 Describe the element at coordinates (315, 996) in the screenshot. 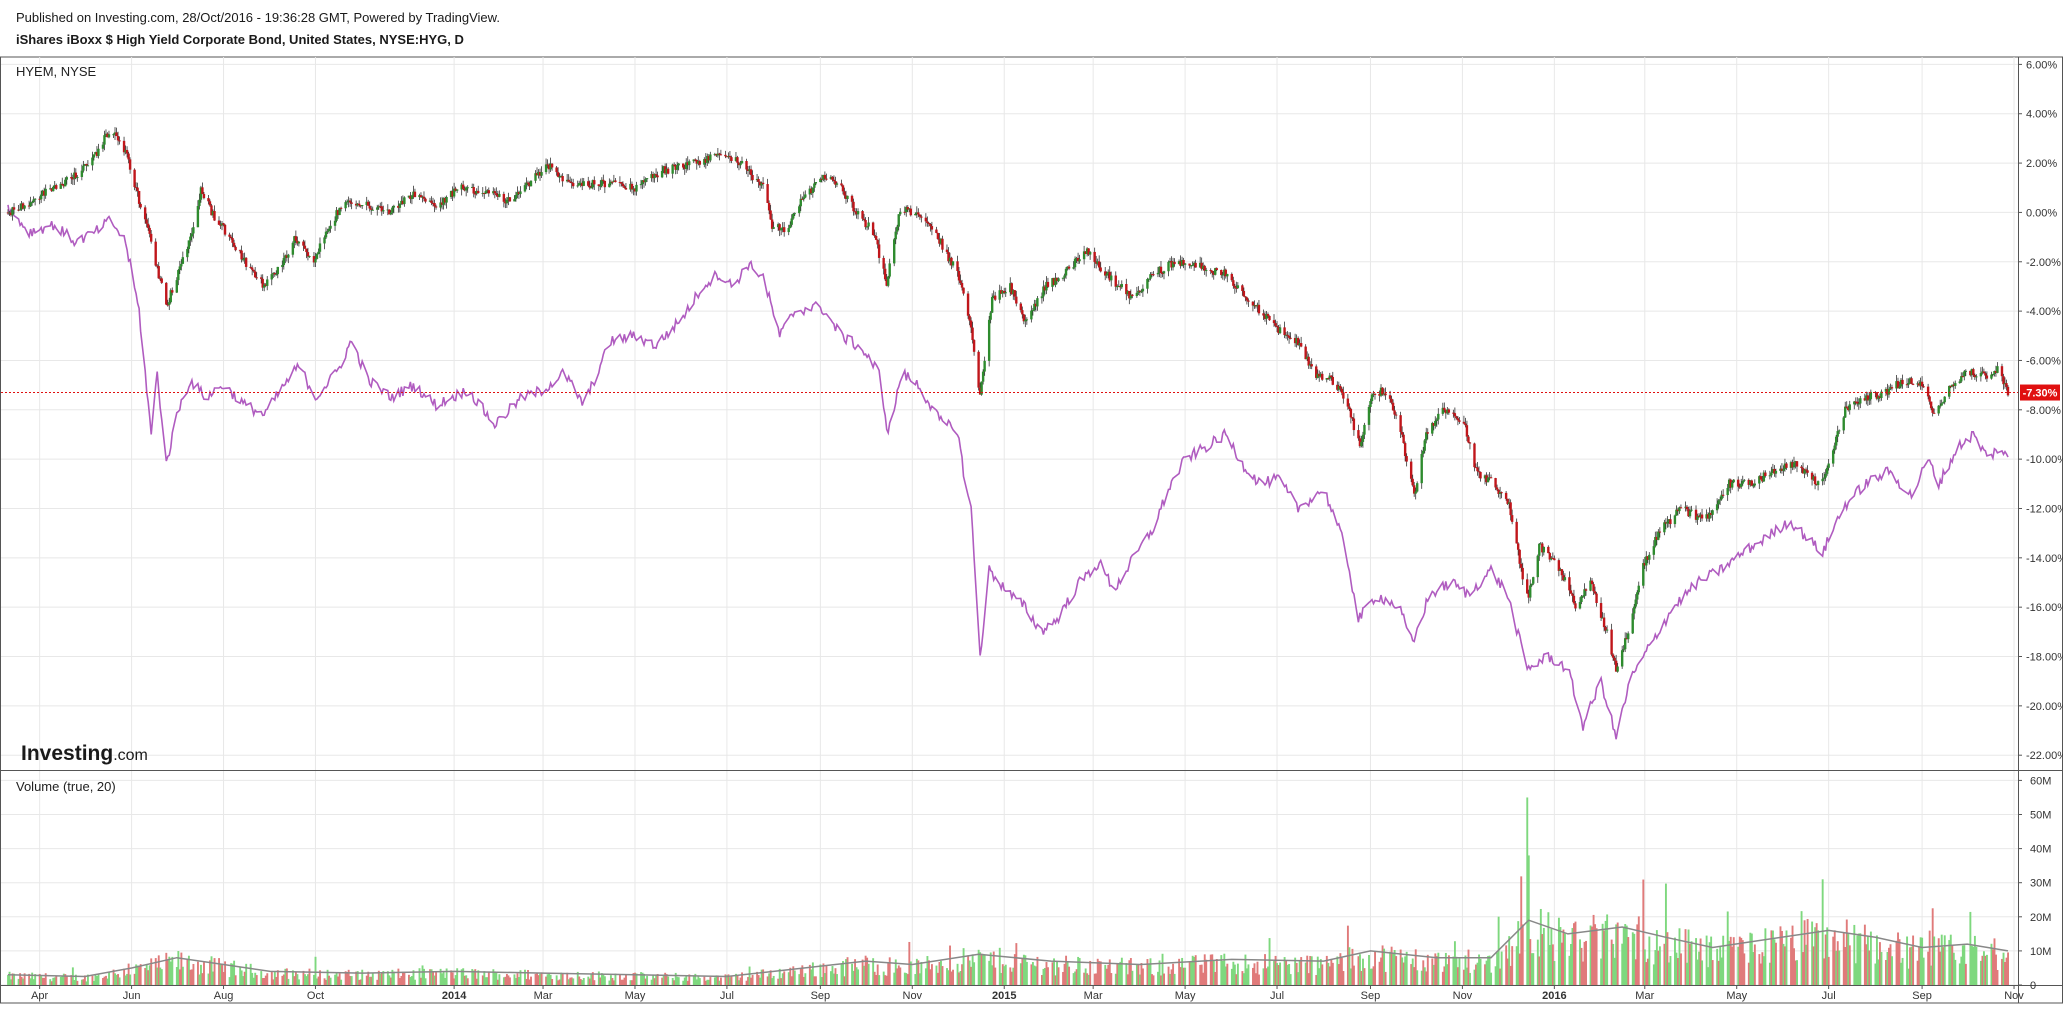

I see `x-tick-label: Oct` at that location.